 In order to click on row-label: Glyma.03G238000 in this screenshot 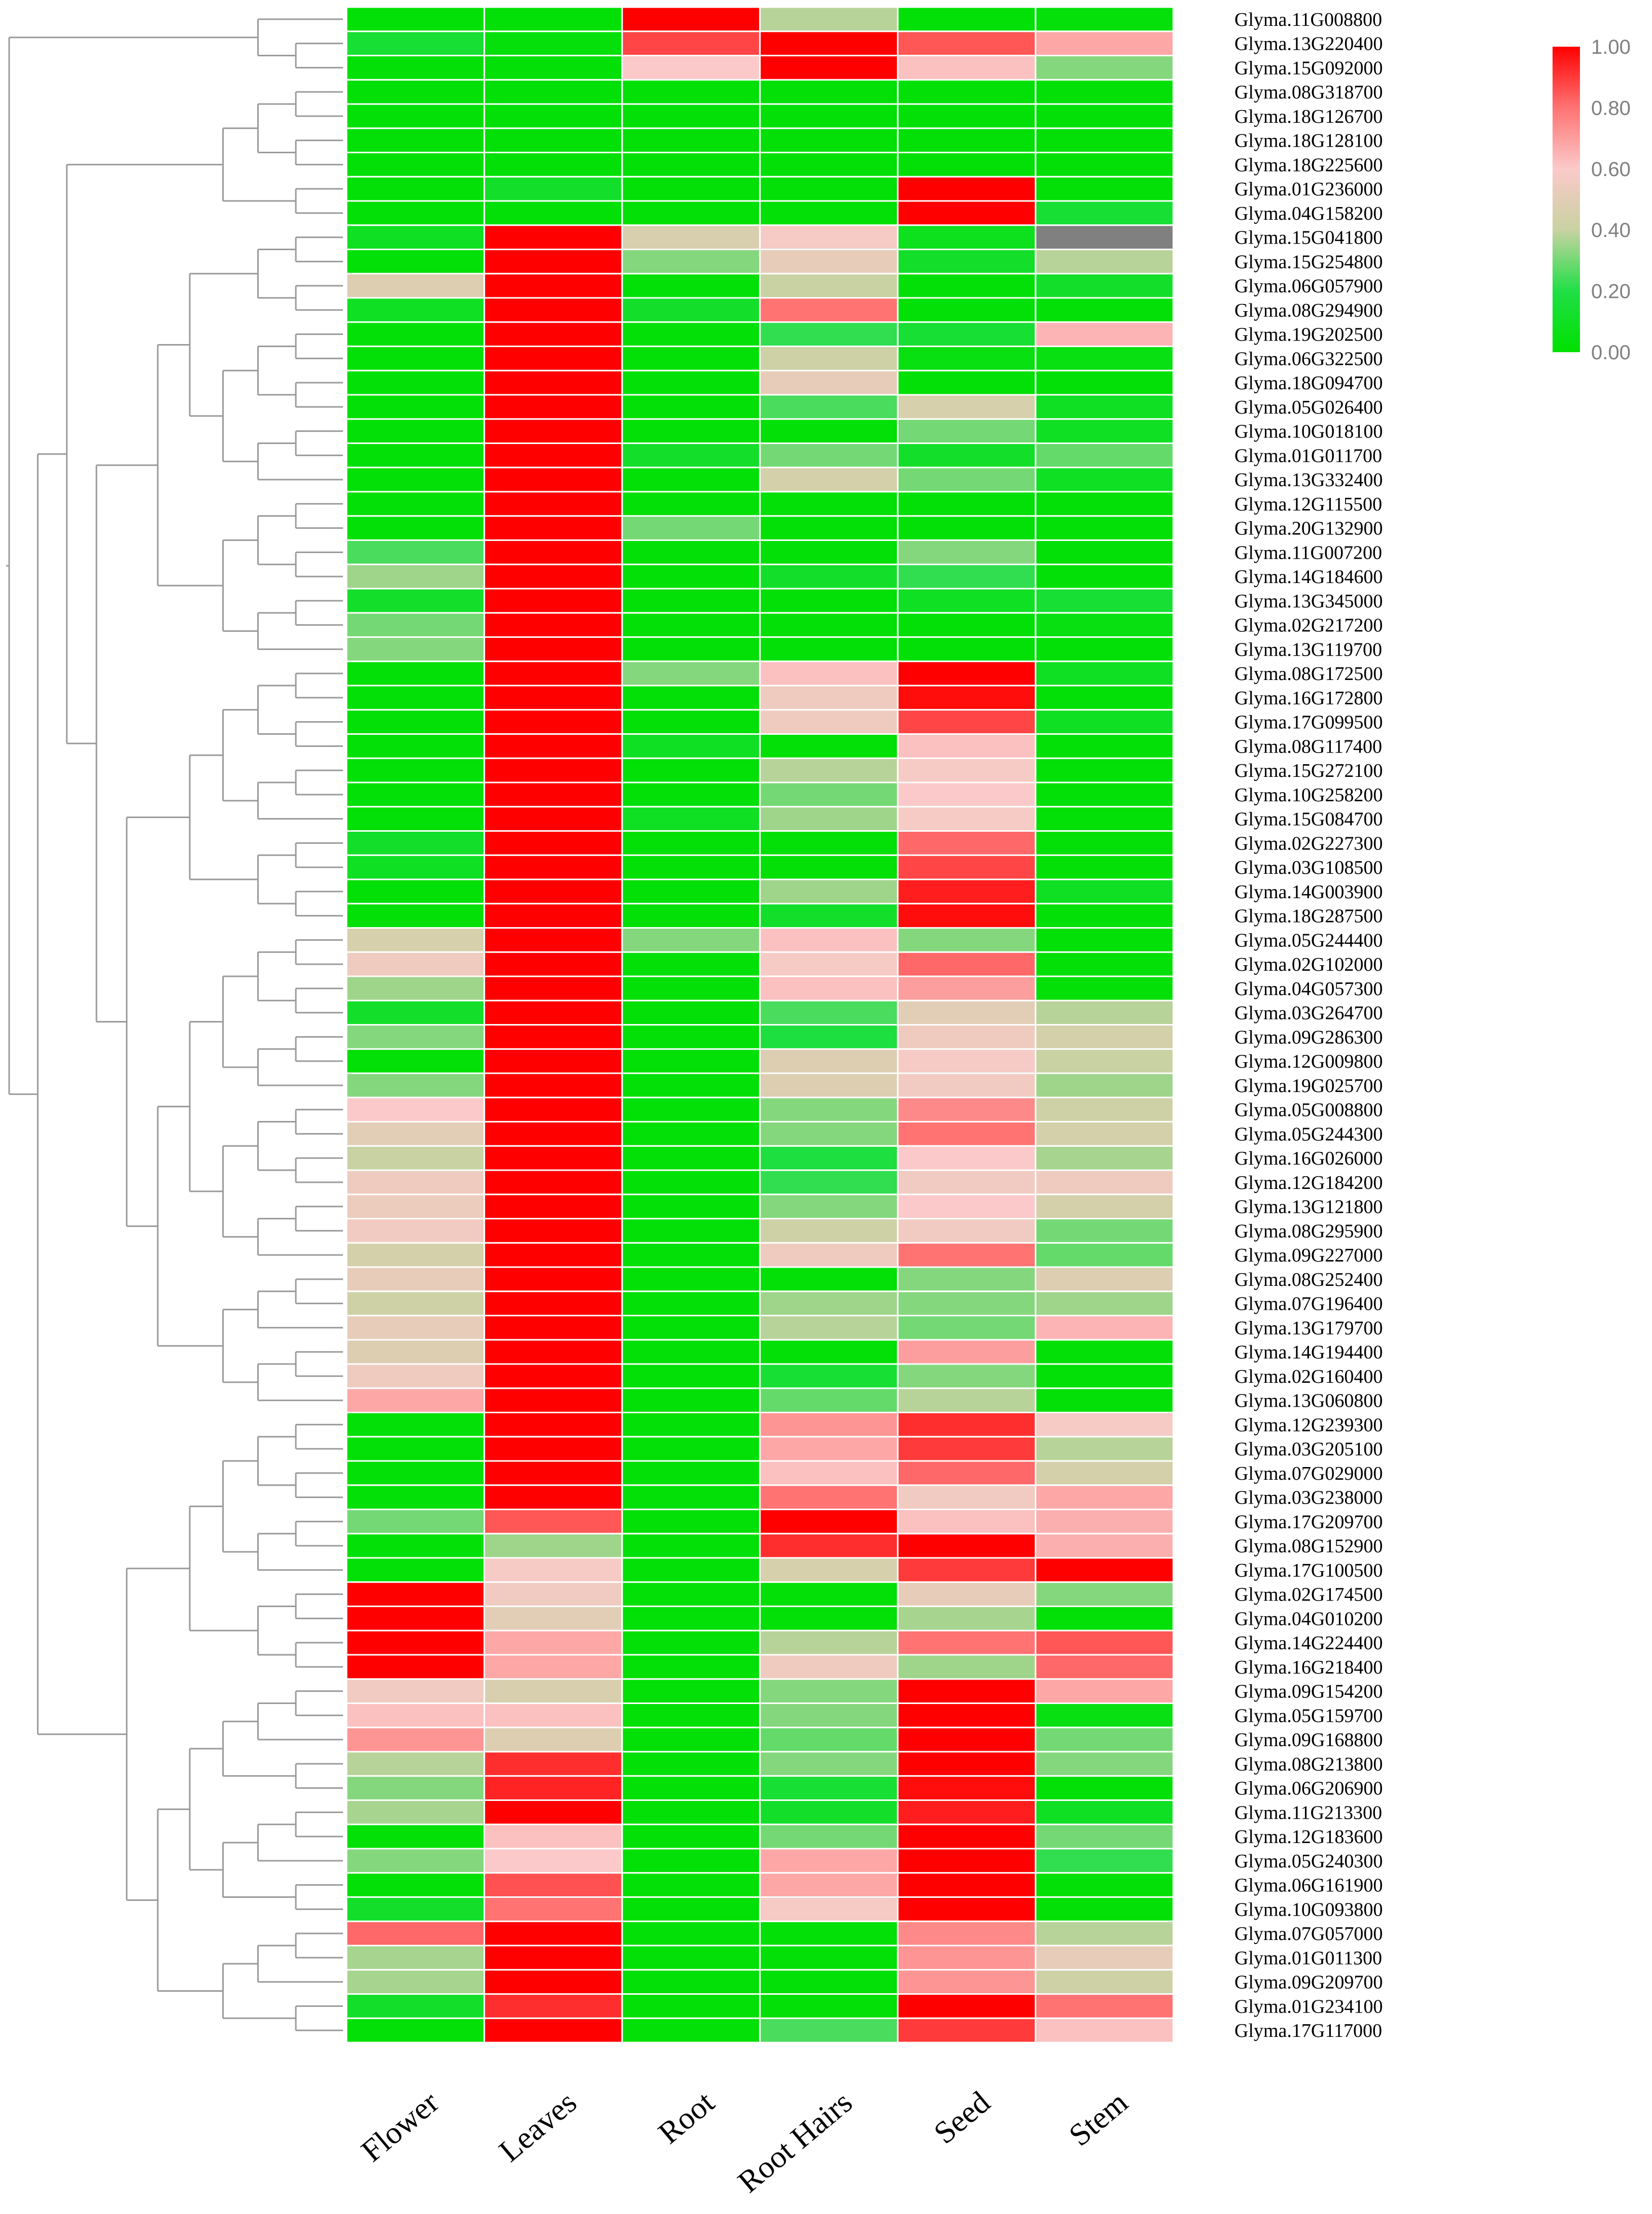, I will do `click(1308, 1498)`.